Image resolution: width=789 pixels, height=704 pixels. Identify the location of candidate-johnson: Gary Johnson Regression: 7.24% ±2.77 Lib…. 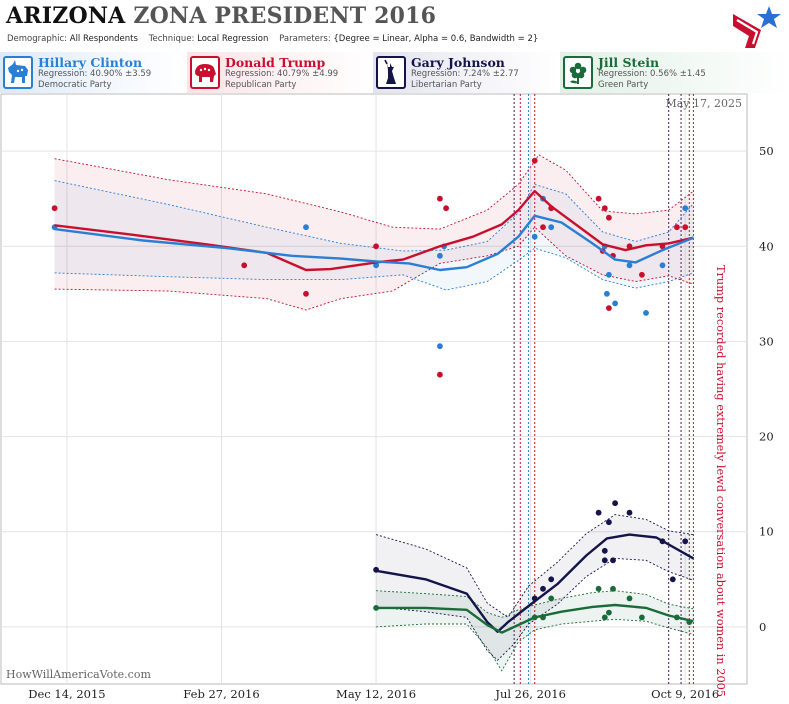
(466, 72).